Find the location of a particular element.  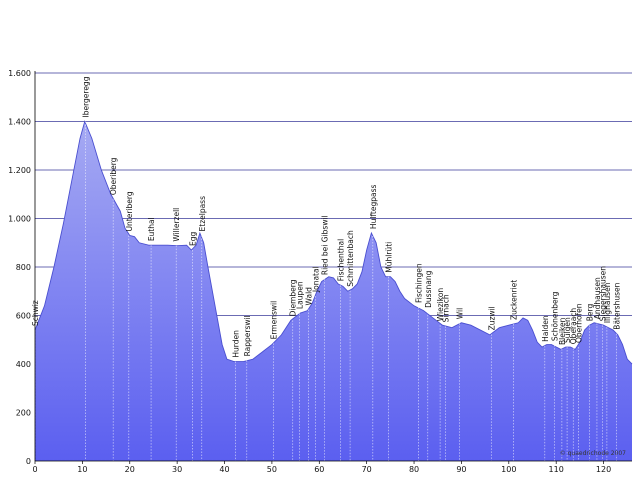

waypoint-label: Oberiberg is located at coordinates (113, 176).